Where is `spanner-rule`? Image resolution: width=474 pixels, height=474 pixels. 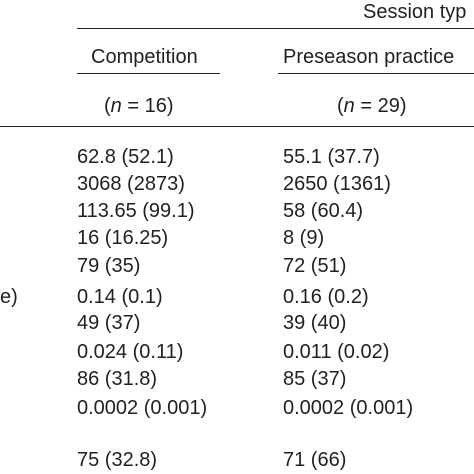 spanner-rule is located at coordinates (275, 28).